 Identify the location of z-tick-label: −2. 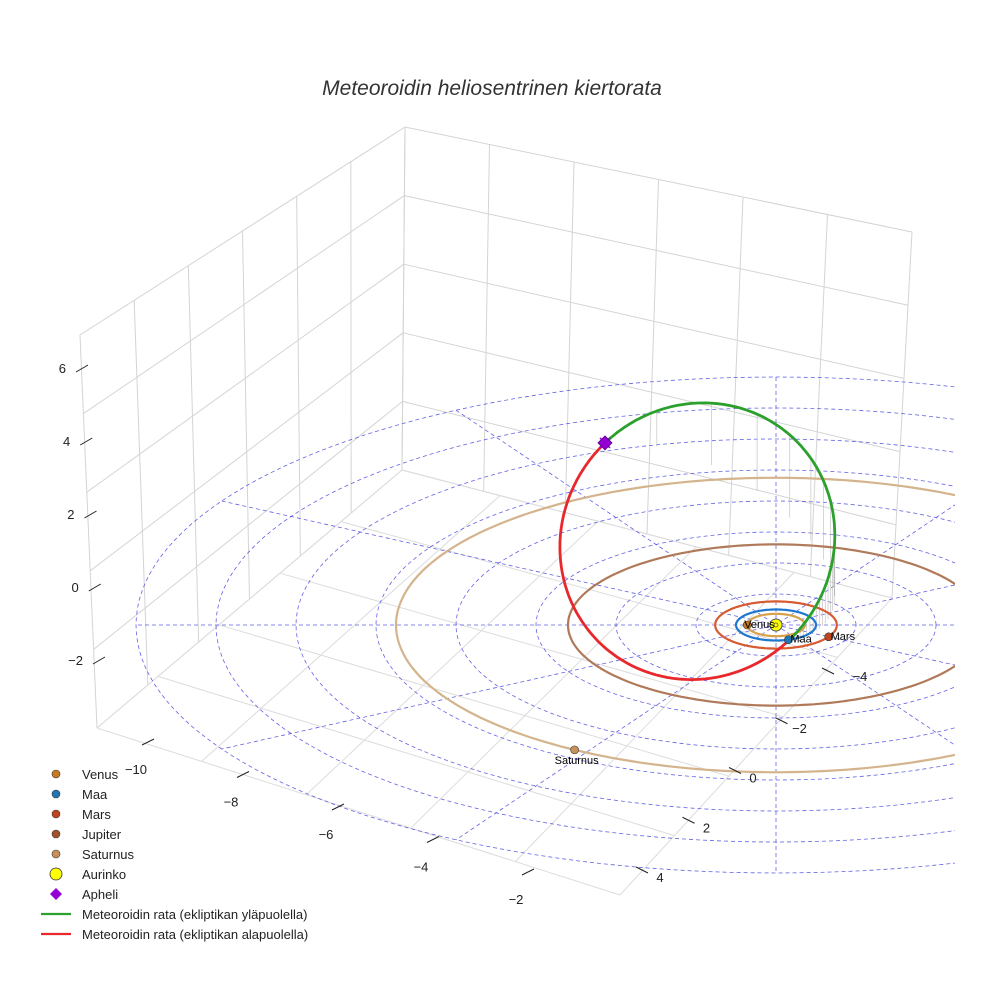
(75, 660).